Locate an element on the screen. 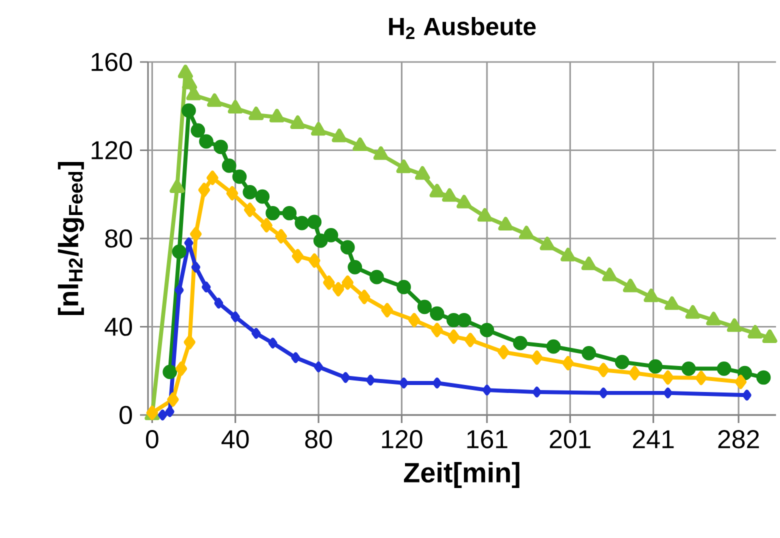 Image resolution: width=780 pixels, height=538 pixels. x-tick-label: 282 is located at coordinates (738, 439).